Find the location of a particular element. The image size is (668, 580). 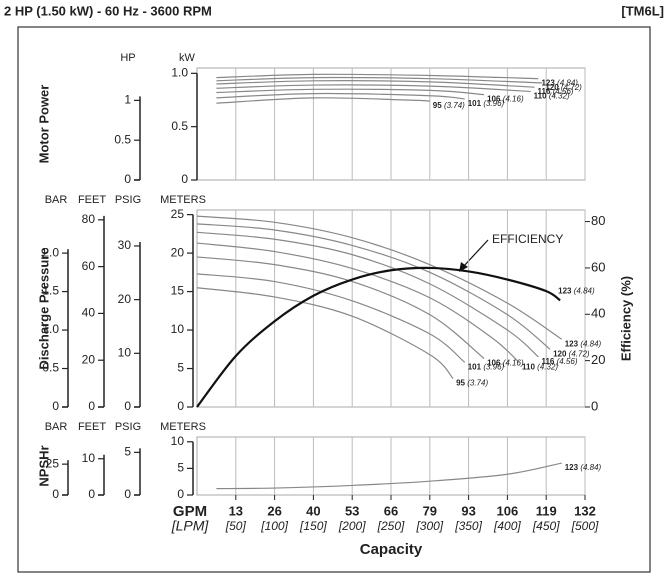

x2-unit: [LPM] is located at coordinates (190, 526).